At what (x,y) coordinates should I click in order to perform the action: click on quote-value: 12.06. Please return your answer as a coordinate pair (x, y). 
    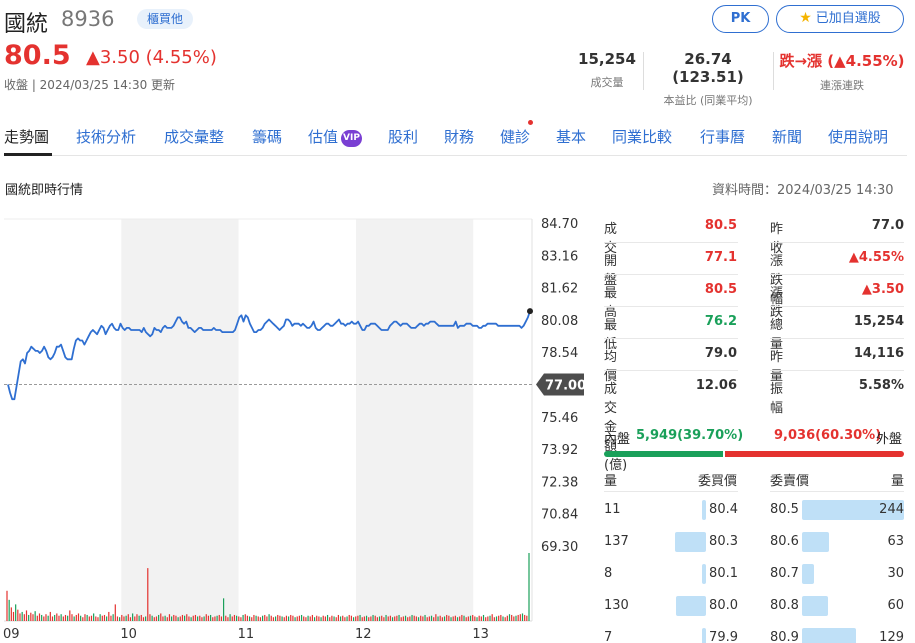
    Looking at the image, I should click on (716, 385).